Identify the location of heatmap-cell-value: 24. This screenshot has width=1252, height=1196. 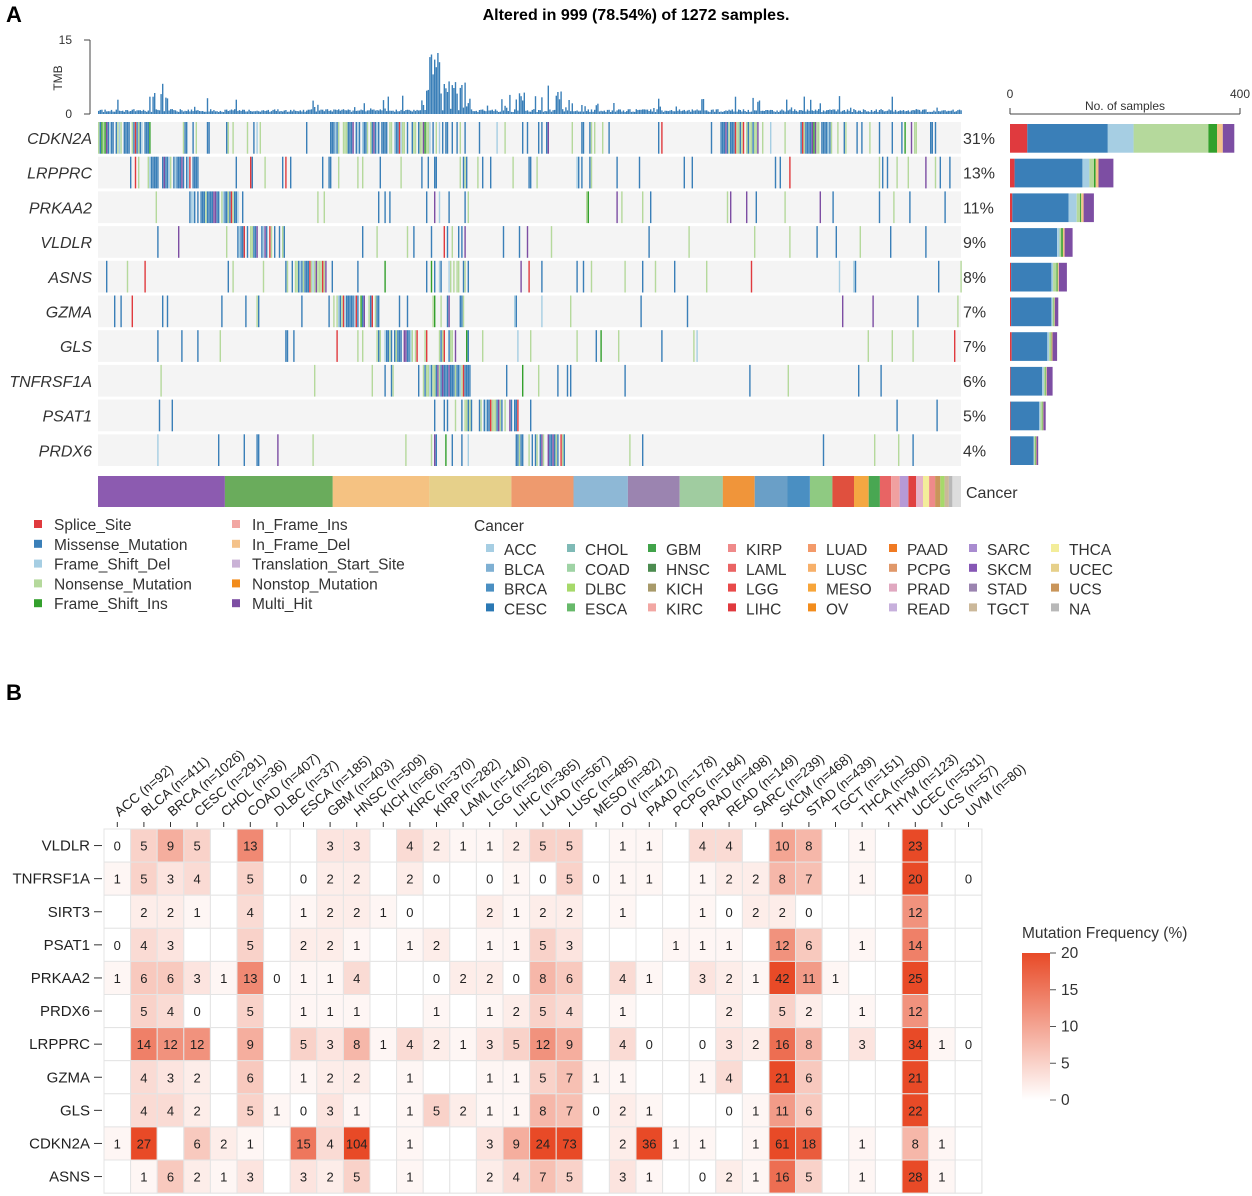
(543, 1144).